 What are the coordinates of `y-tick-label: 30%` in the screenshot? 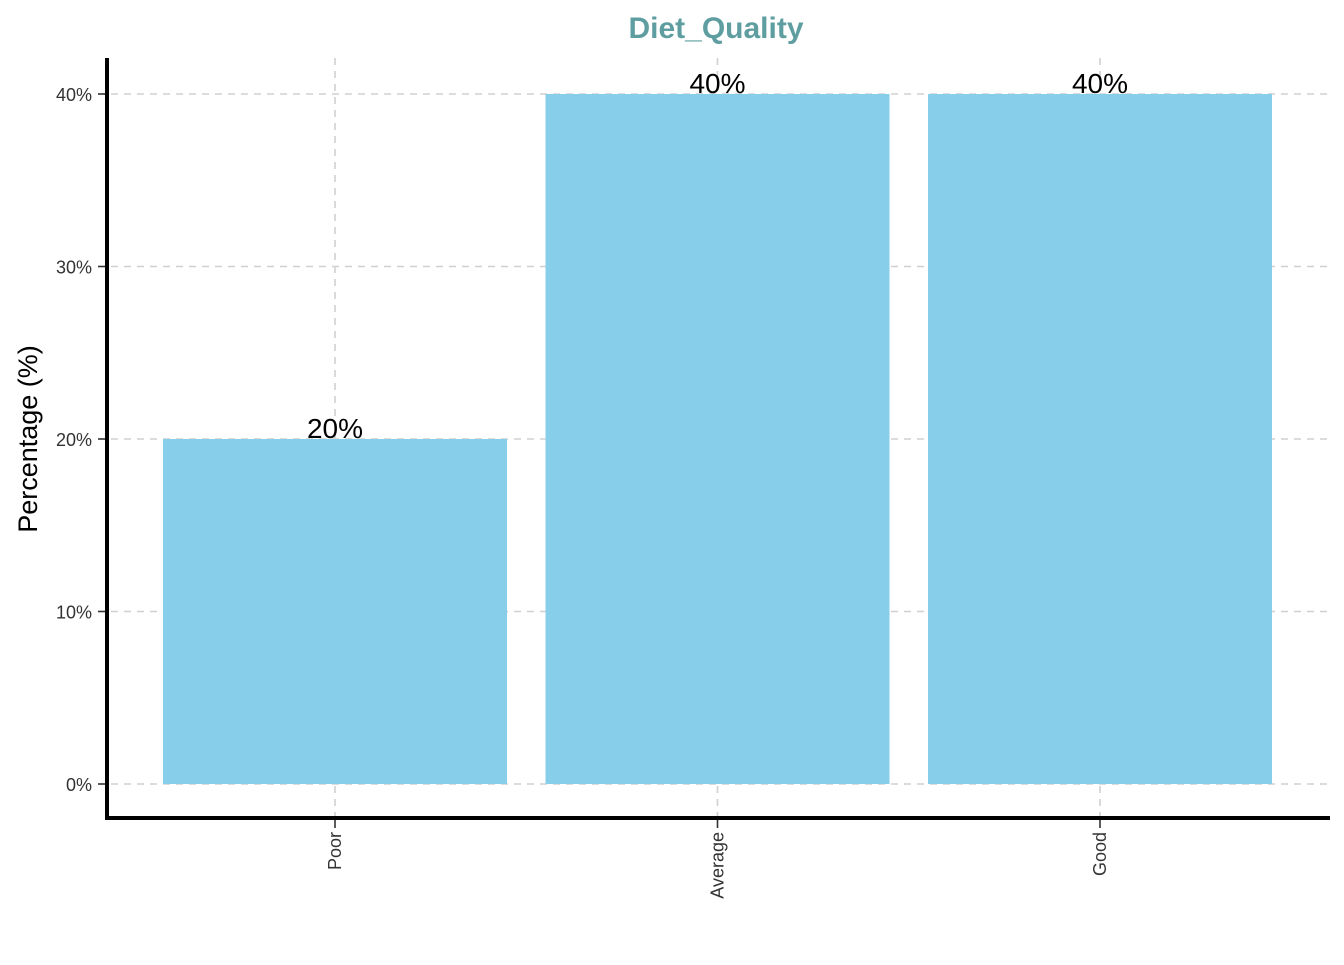 It's located at (74, 268).